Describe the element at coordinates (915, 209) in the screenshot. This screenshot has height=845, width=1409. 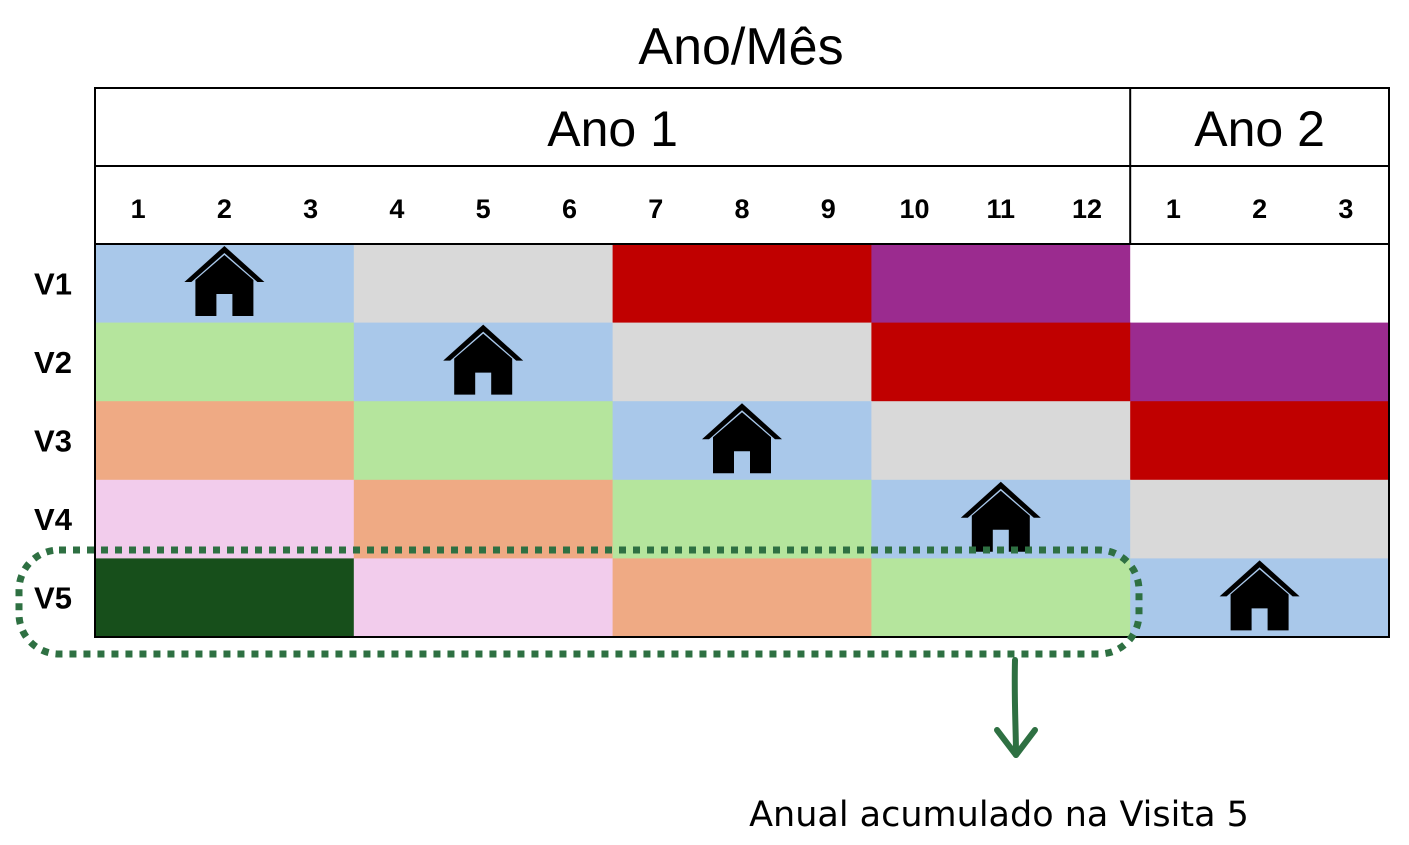
I see `month-label: 10` at that location.